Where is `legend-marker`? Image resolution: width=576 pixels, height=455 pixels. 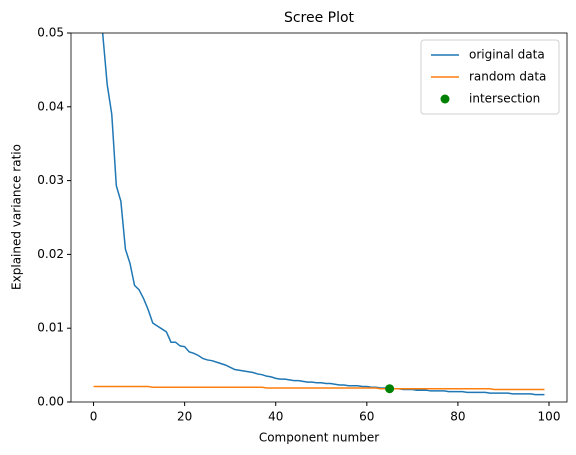 legend-marker is located at coordinates (445, 99).